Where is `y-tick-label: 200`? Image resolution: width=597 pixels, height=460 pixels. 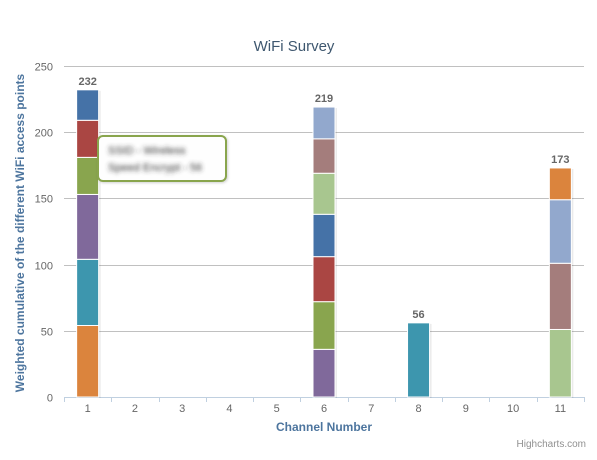 y-tick-label: 200 is located at coordinates (44, 134).